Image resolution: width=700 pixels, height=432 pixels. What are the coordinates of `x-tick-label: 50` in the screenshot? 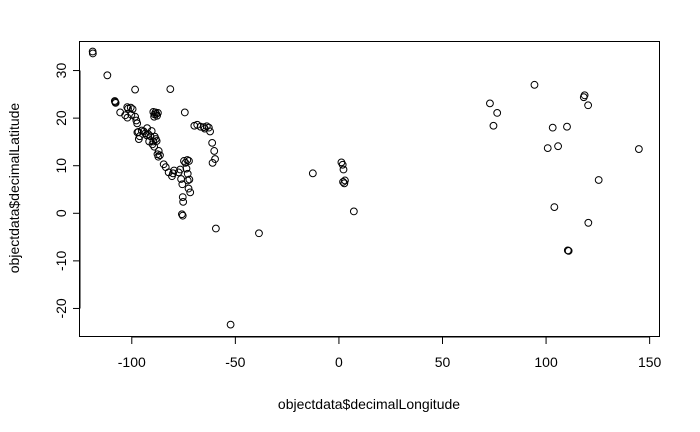 It's located at (443, 362).